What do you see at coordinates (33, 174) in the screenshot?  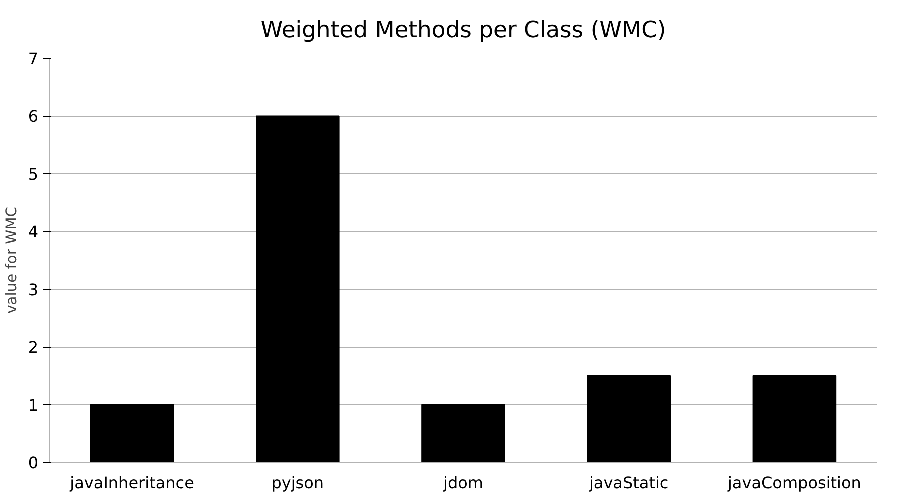 I see `y-tick-label: 5` at bounding box center [33, 174].